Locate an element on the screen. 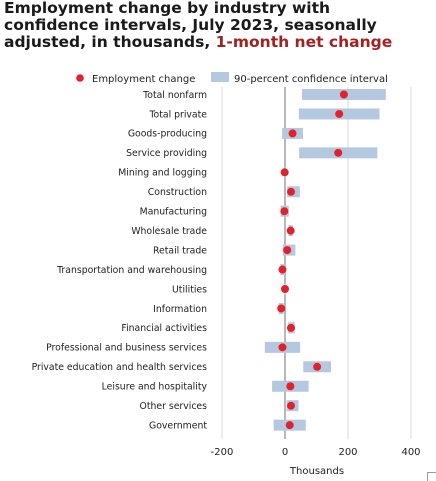  x-tick-label: -200 is located at coordinates (222, 452).